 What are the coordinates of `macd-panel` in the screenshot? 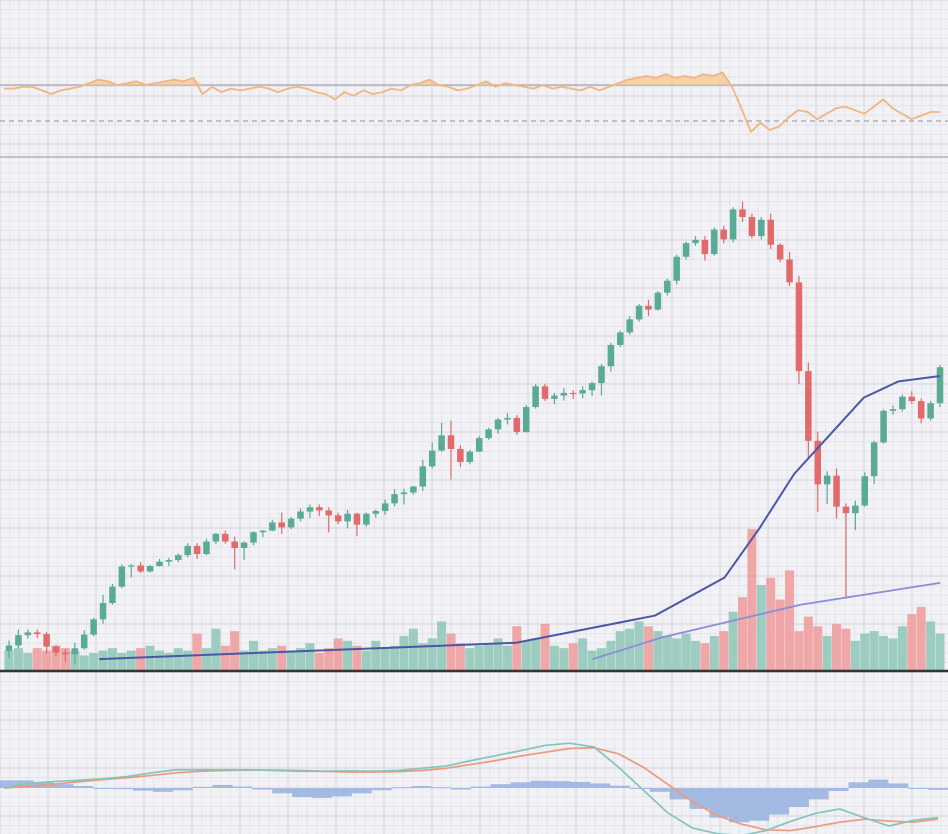 It's located at (474, 788).